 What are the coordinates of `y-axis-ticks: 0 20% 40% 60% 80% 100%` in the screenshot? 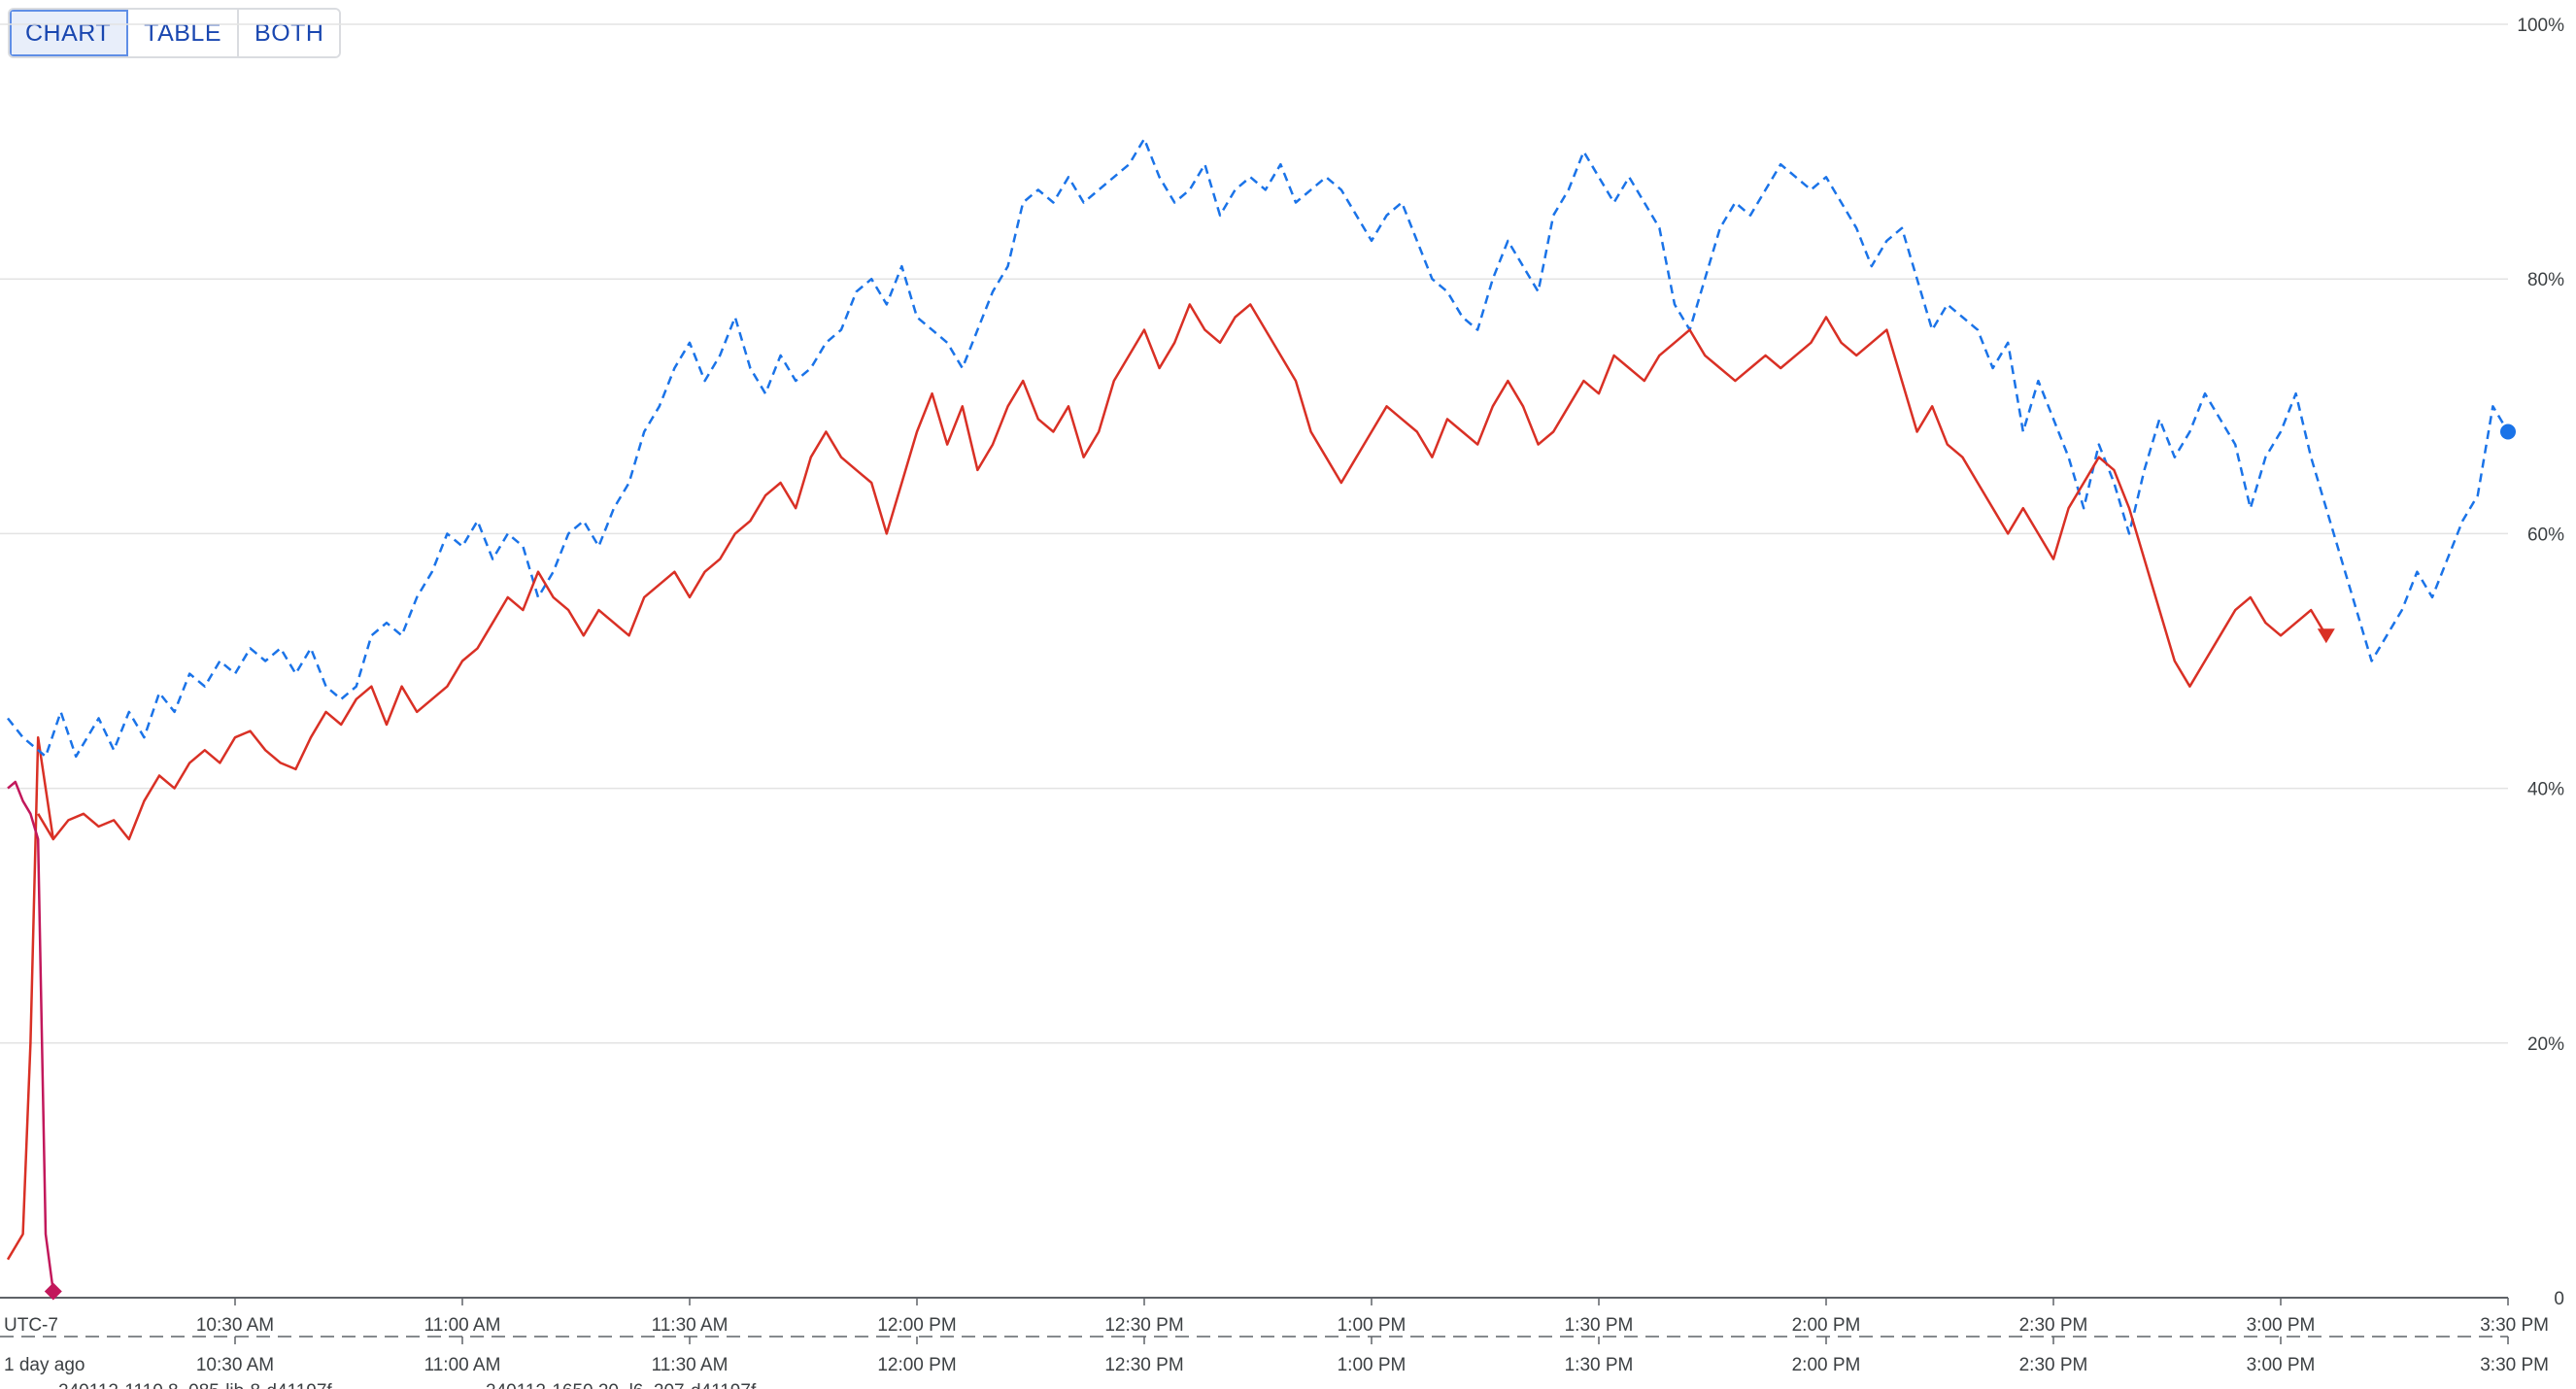 It's located at (2540, 662).